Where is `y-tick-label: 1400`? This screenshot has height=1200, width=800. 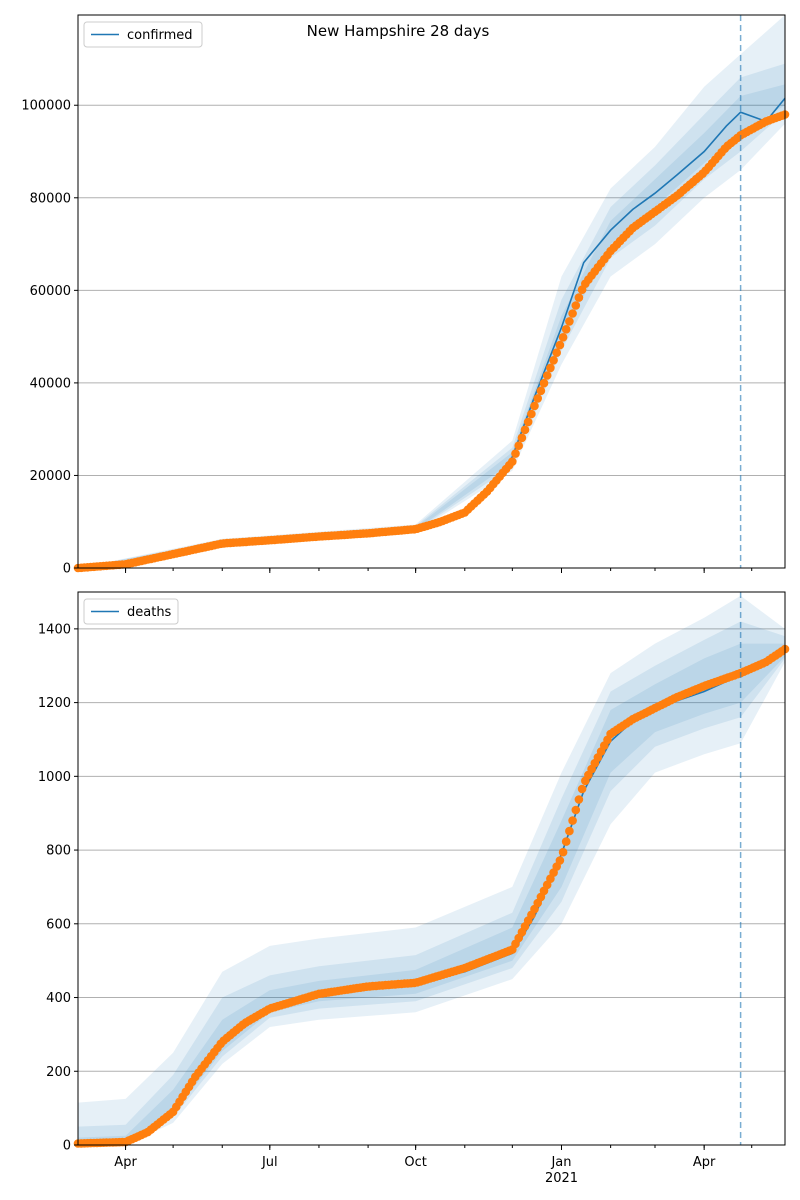 y-tick-label: 1400 is located at coordinates (54, 629).